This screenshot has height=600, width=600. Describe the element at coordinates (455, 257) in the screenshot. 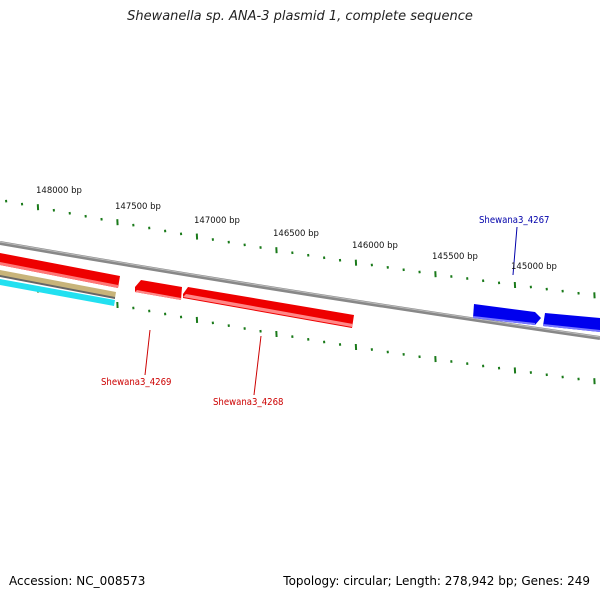

I see `ruler-label: 145500 bp` at that location.